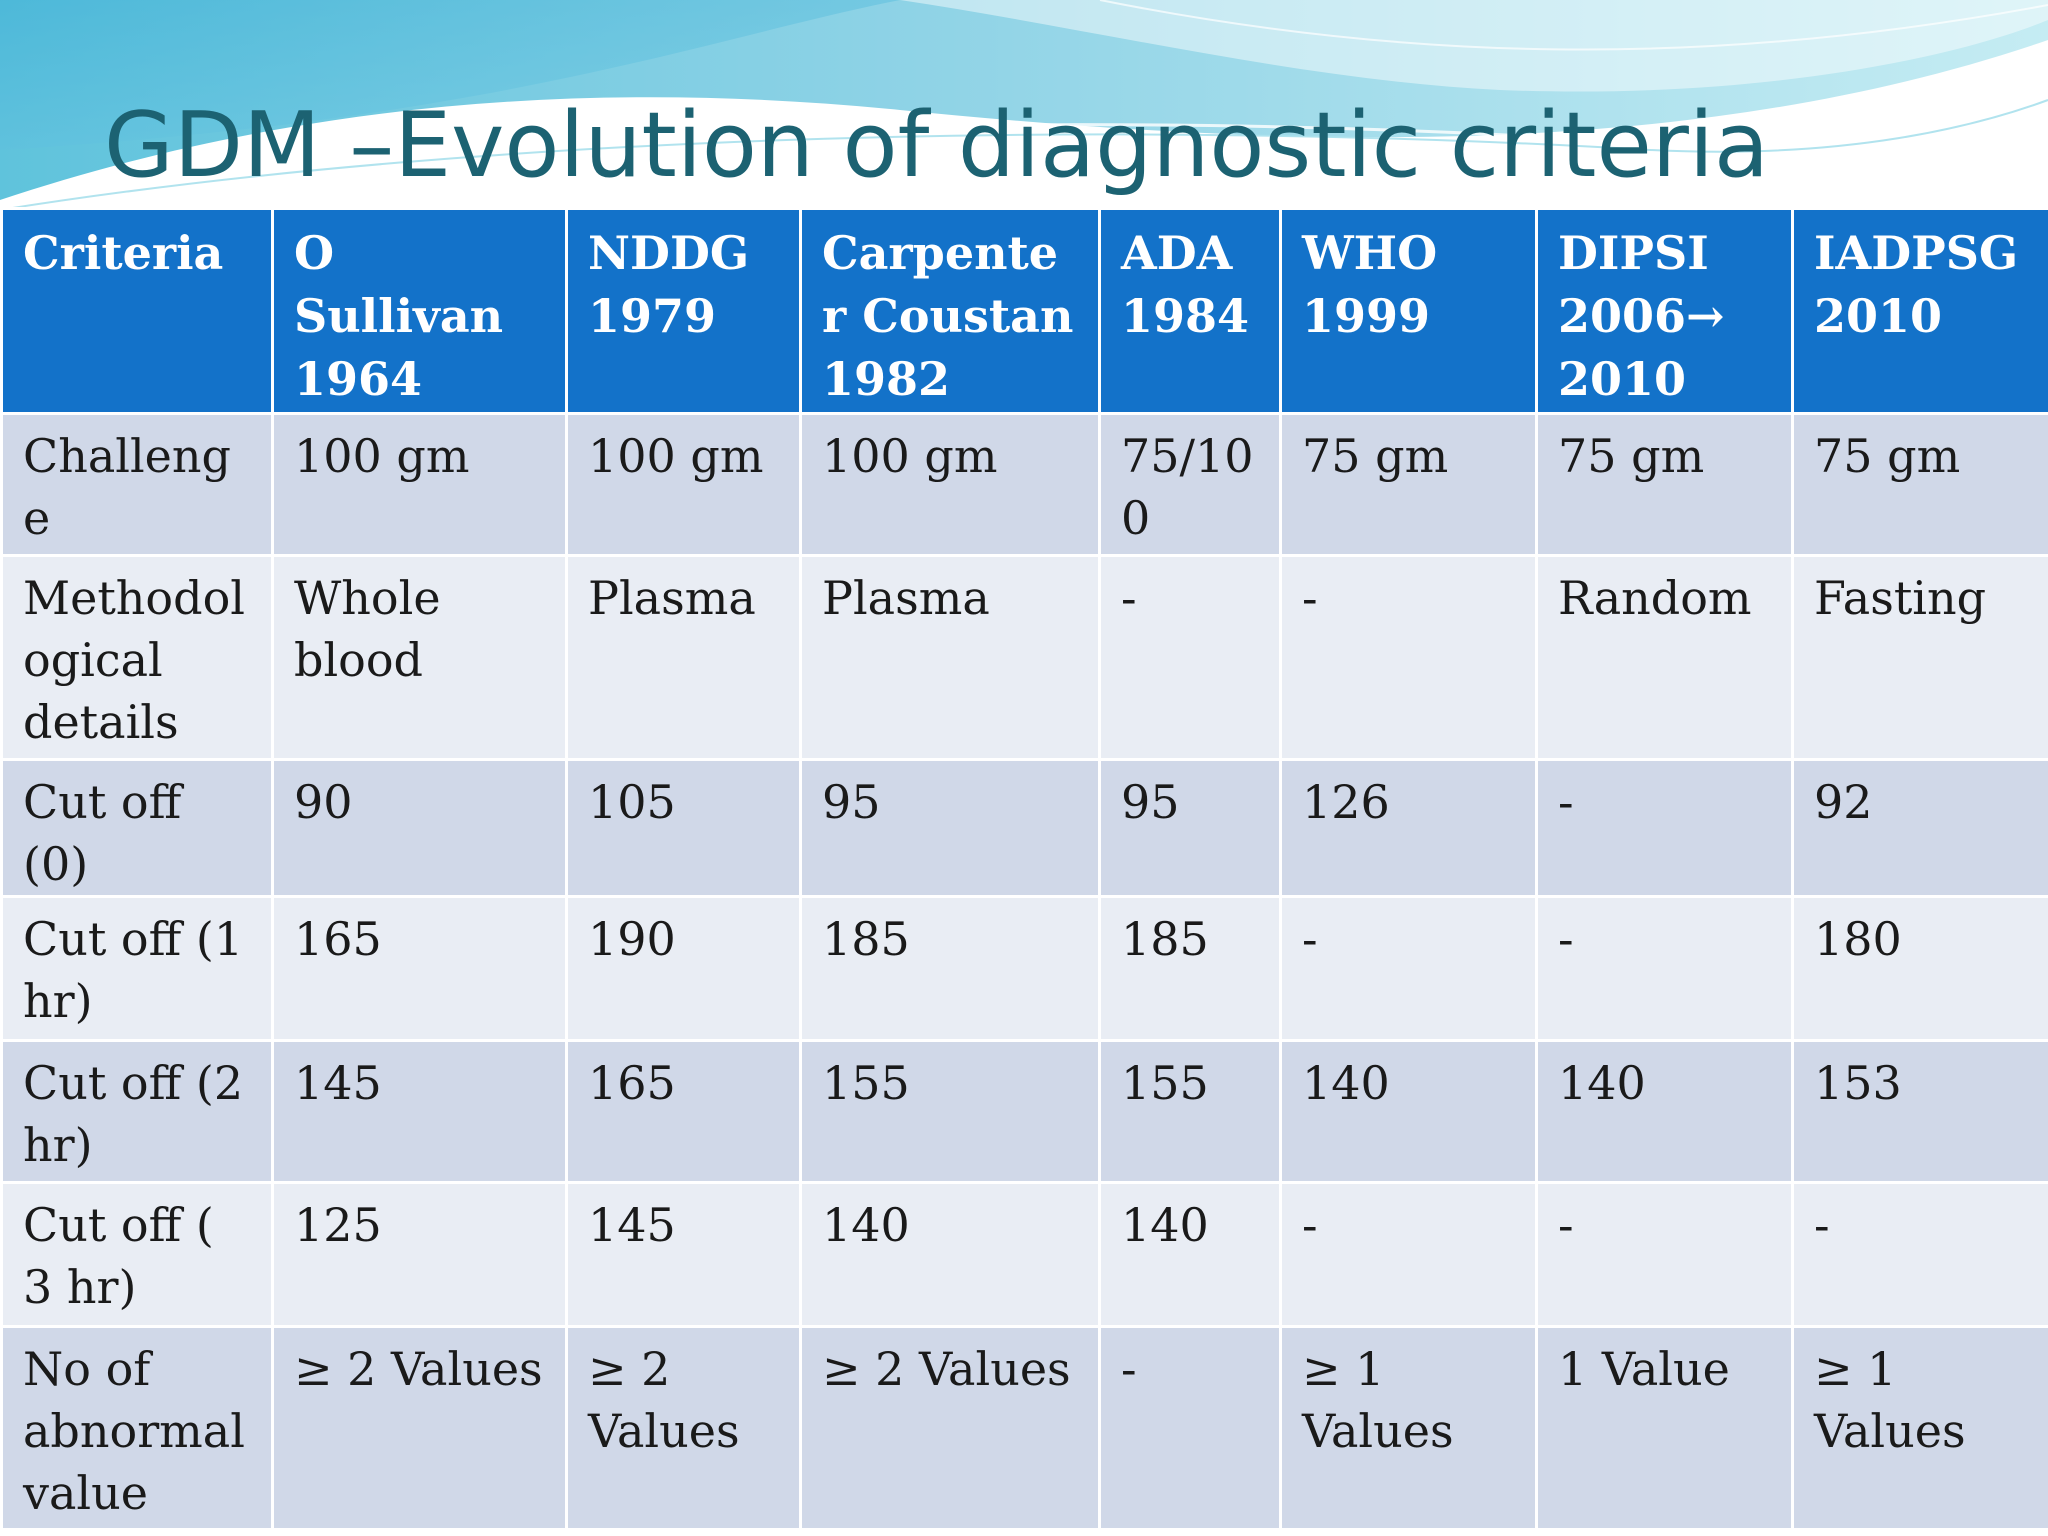  What do you see at coordinates (1408, 828) in the screenshot?
I see `table-cell: 126` at bounding box center [1408, 828].